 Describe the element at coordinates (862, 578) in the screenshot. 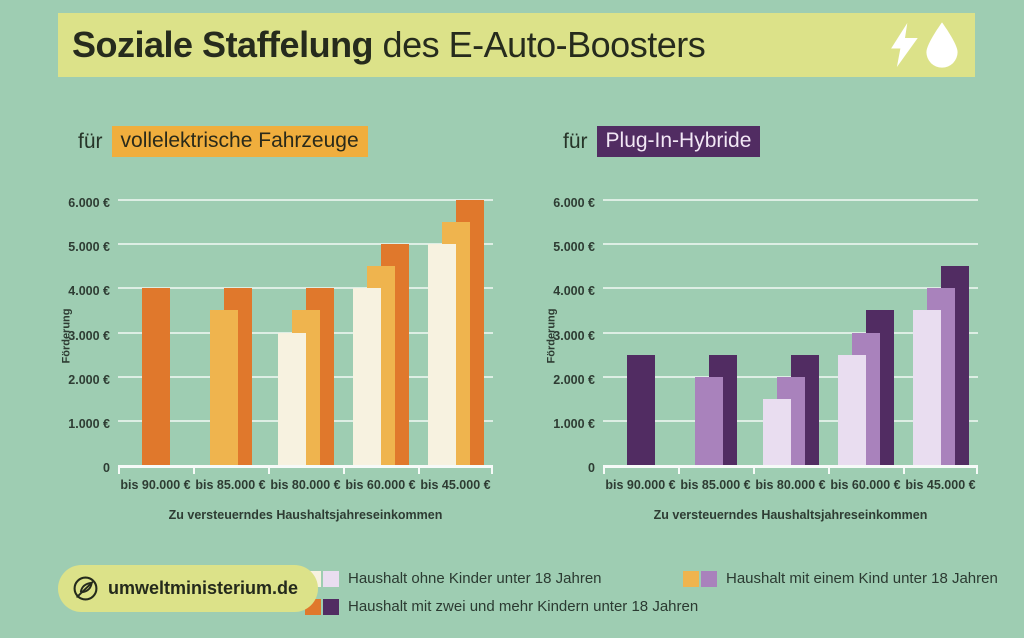

I see `legend-label: Haushalt mit einem Kind unter 18 Jahren` at that location.